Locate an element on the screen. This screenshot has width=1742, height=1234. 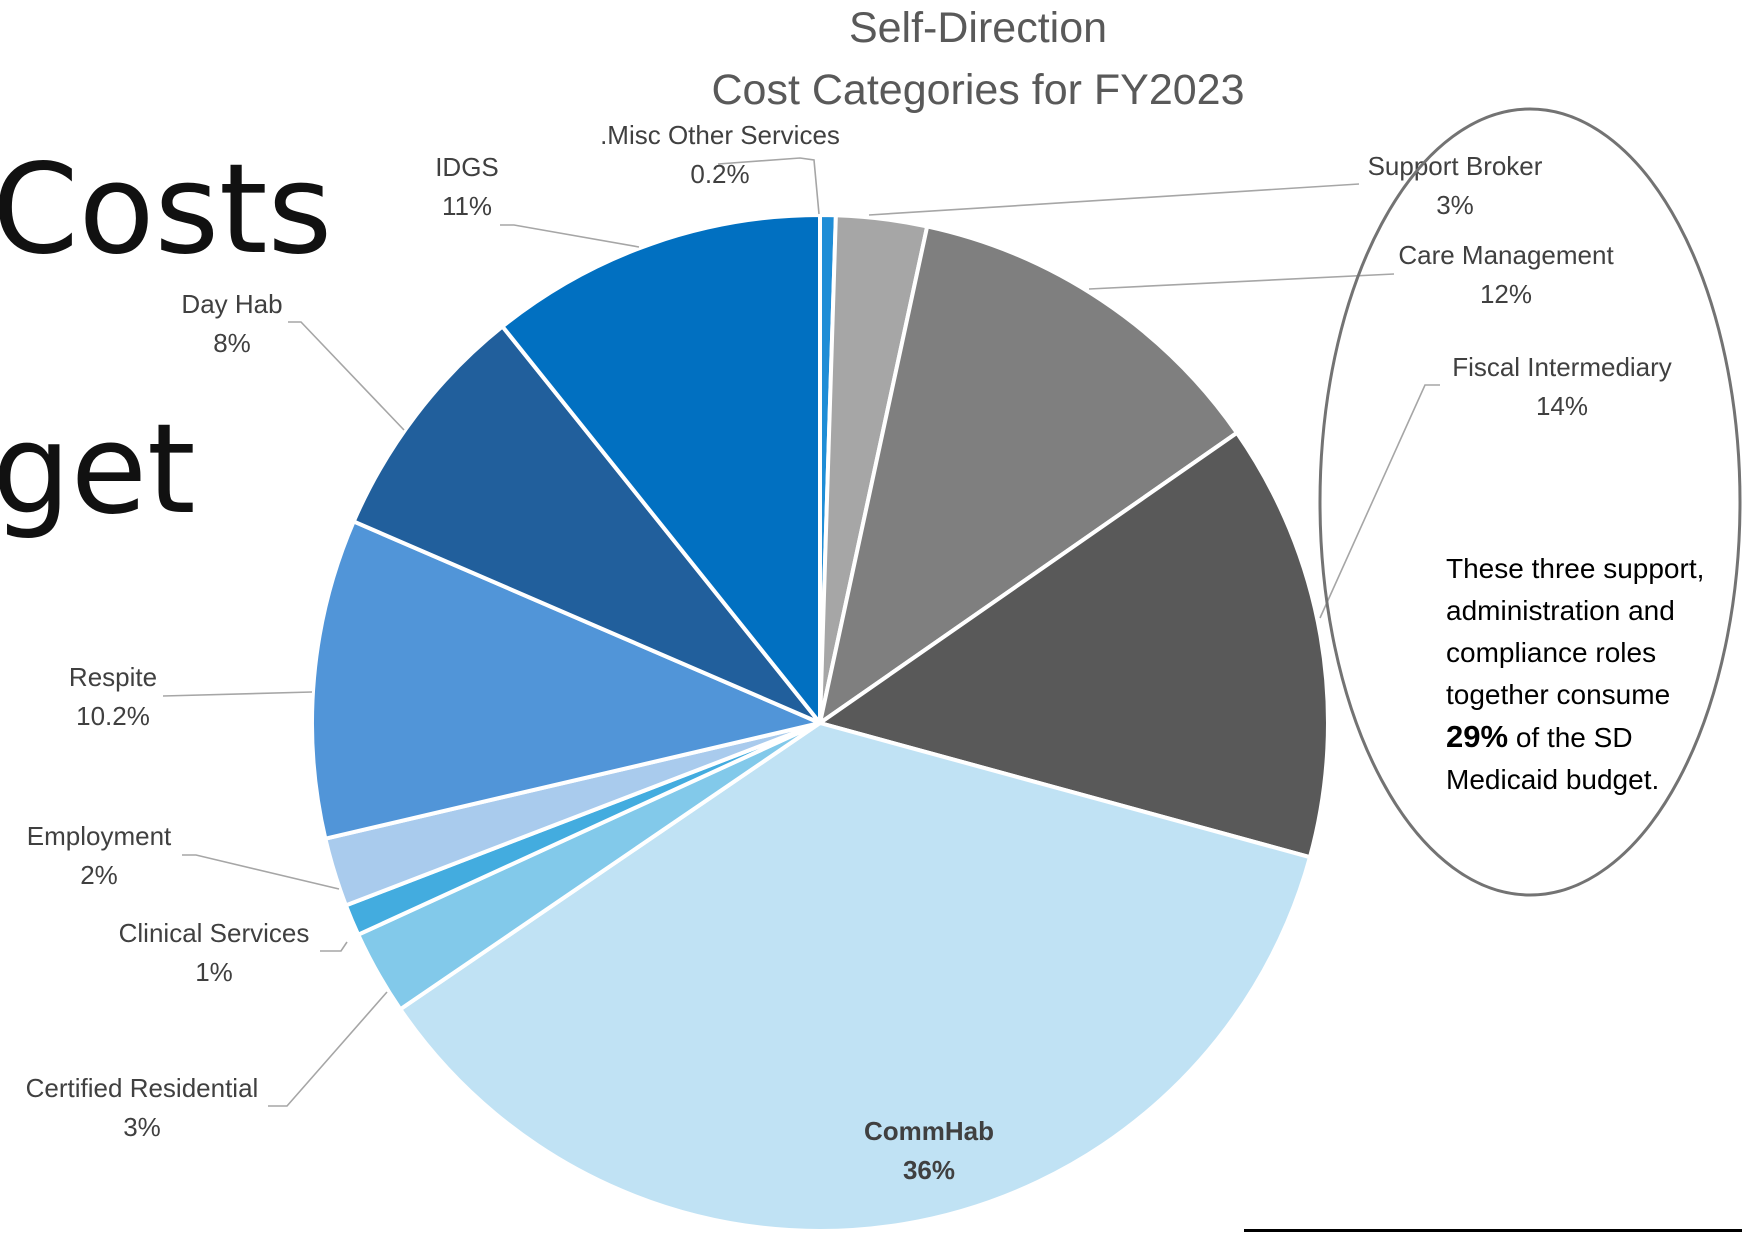
slice-value-label: 11% is located at coordinates (467, 206).